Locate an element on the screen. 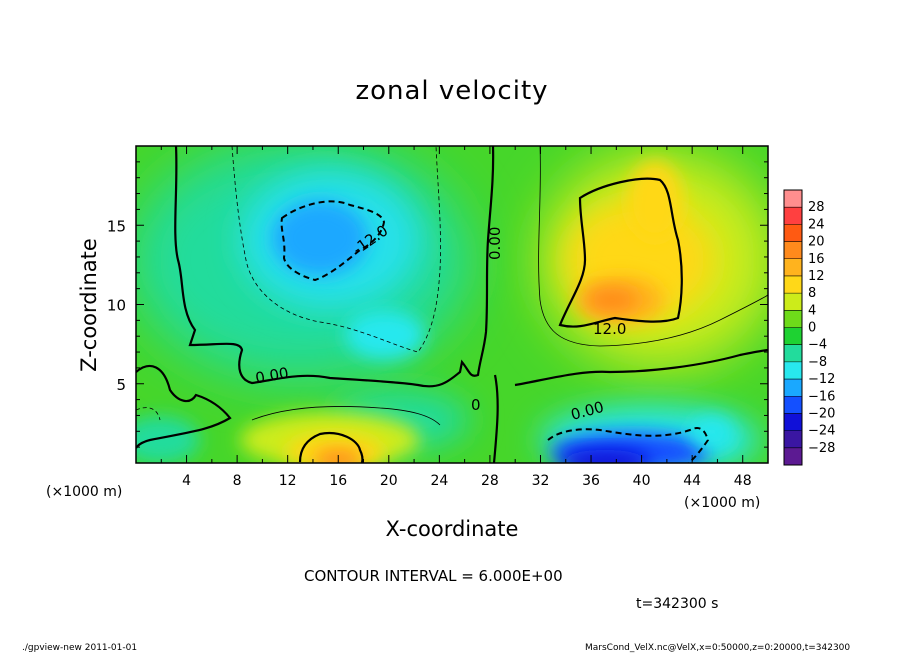 The width and height of the screenshot is (904, 654). contour-label-zero-left: 0.00 is located at coordinates (272, 376).